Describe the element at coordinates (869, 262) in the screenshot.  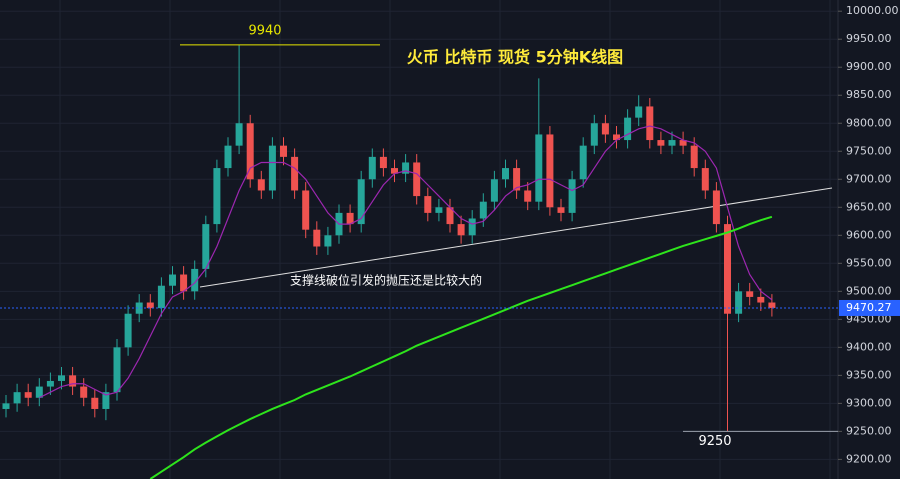
I see `y-tick-label: 9550.00` at that location.